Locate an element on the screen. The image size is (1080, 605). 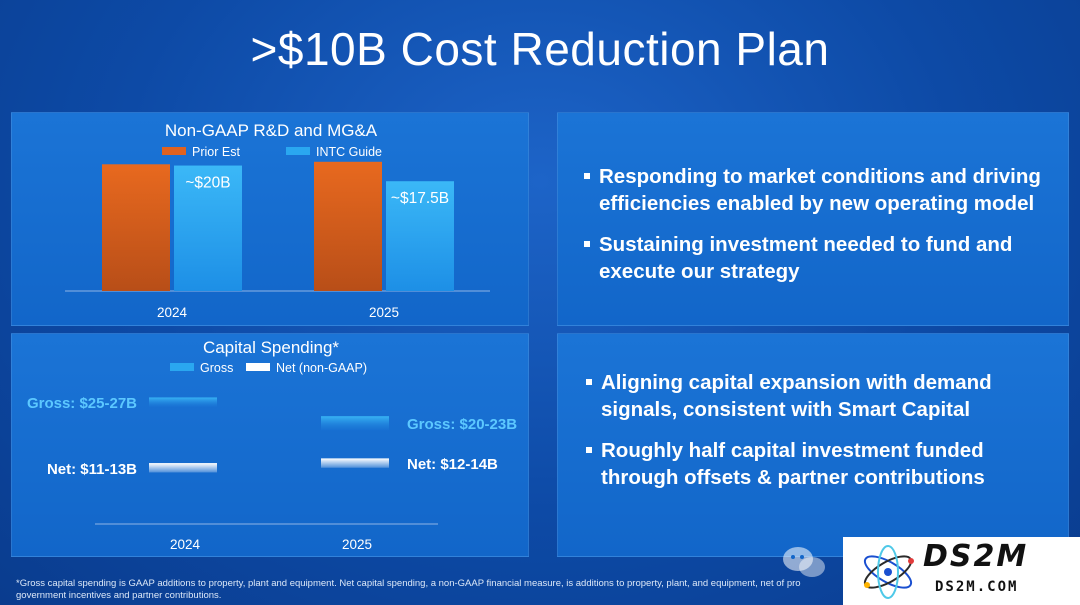
logo-text: DS2M is located at coordinates (976, 556).